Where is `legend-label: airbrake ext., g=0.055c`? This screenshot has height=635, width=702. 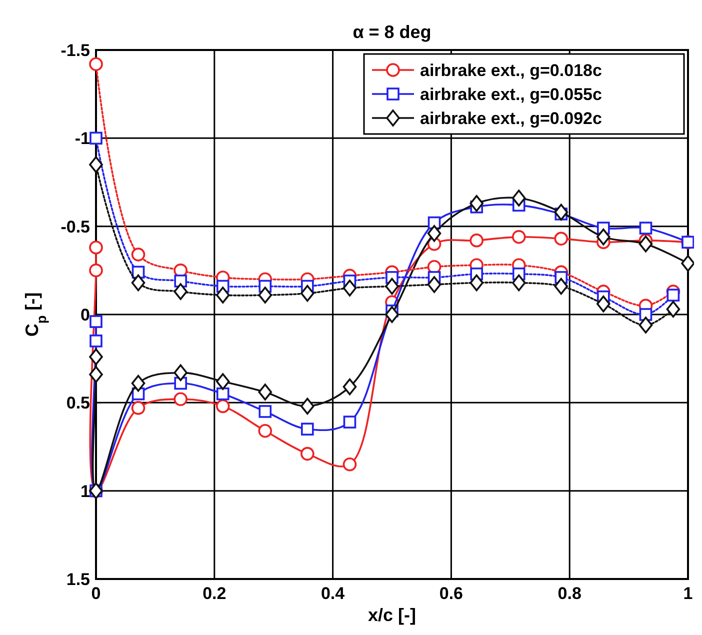 legend-label: airbrake ext., g=0.055c is located at coordinates (511, 94).